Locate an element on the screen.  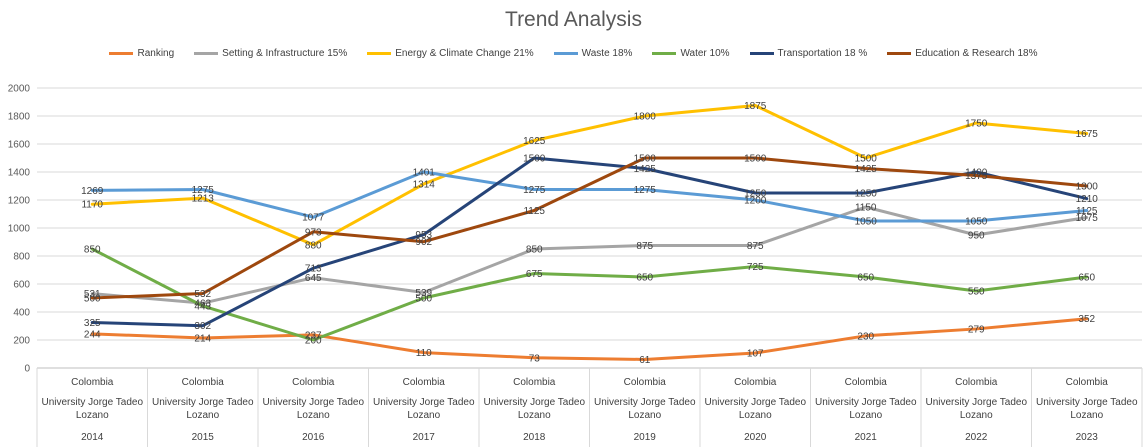
y-tick-label: 400 is located at coordinates (21, 313).